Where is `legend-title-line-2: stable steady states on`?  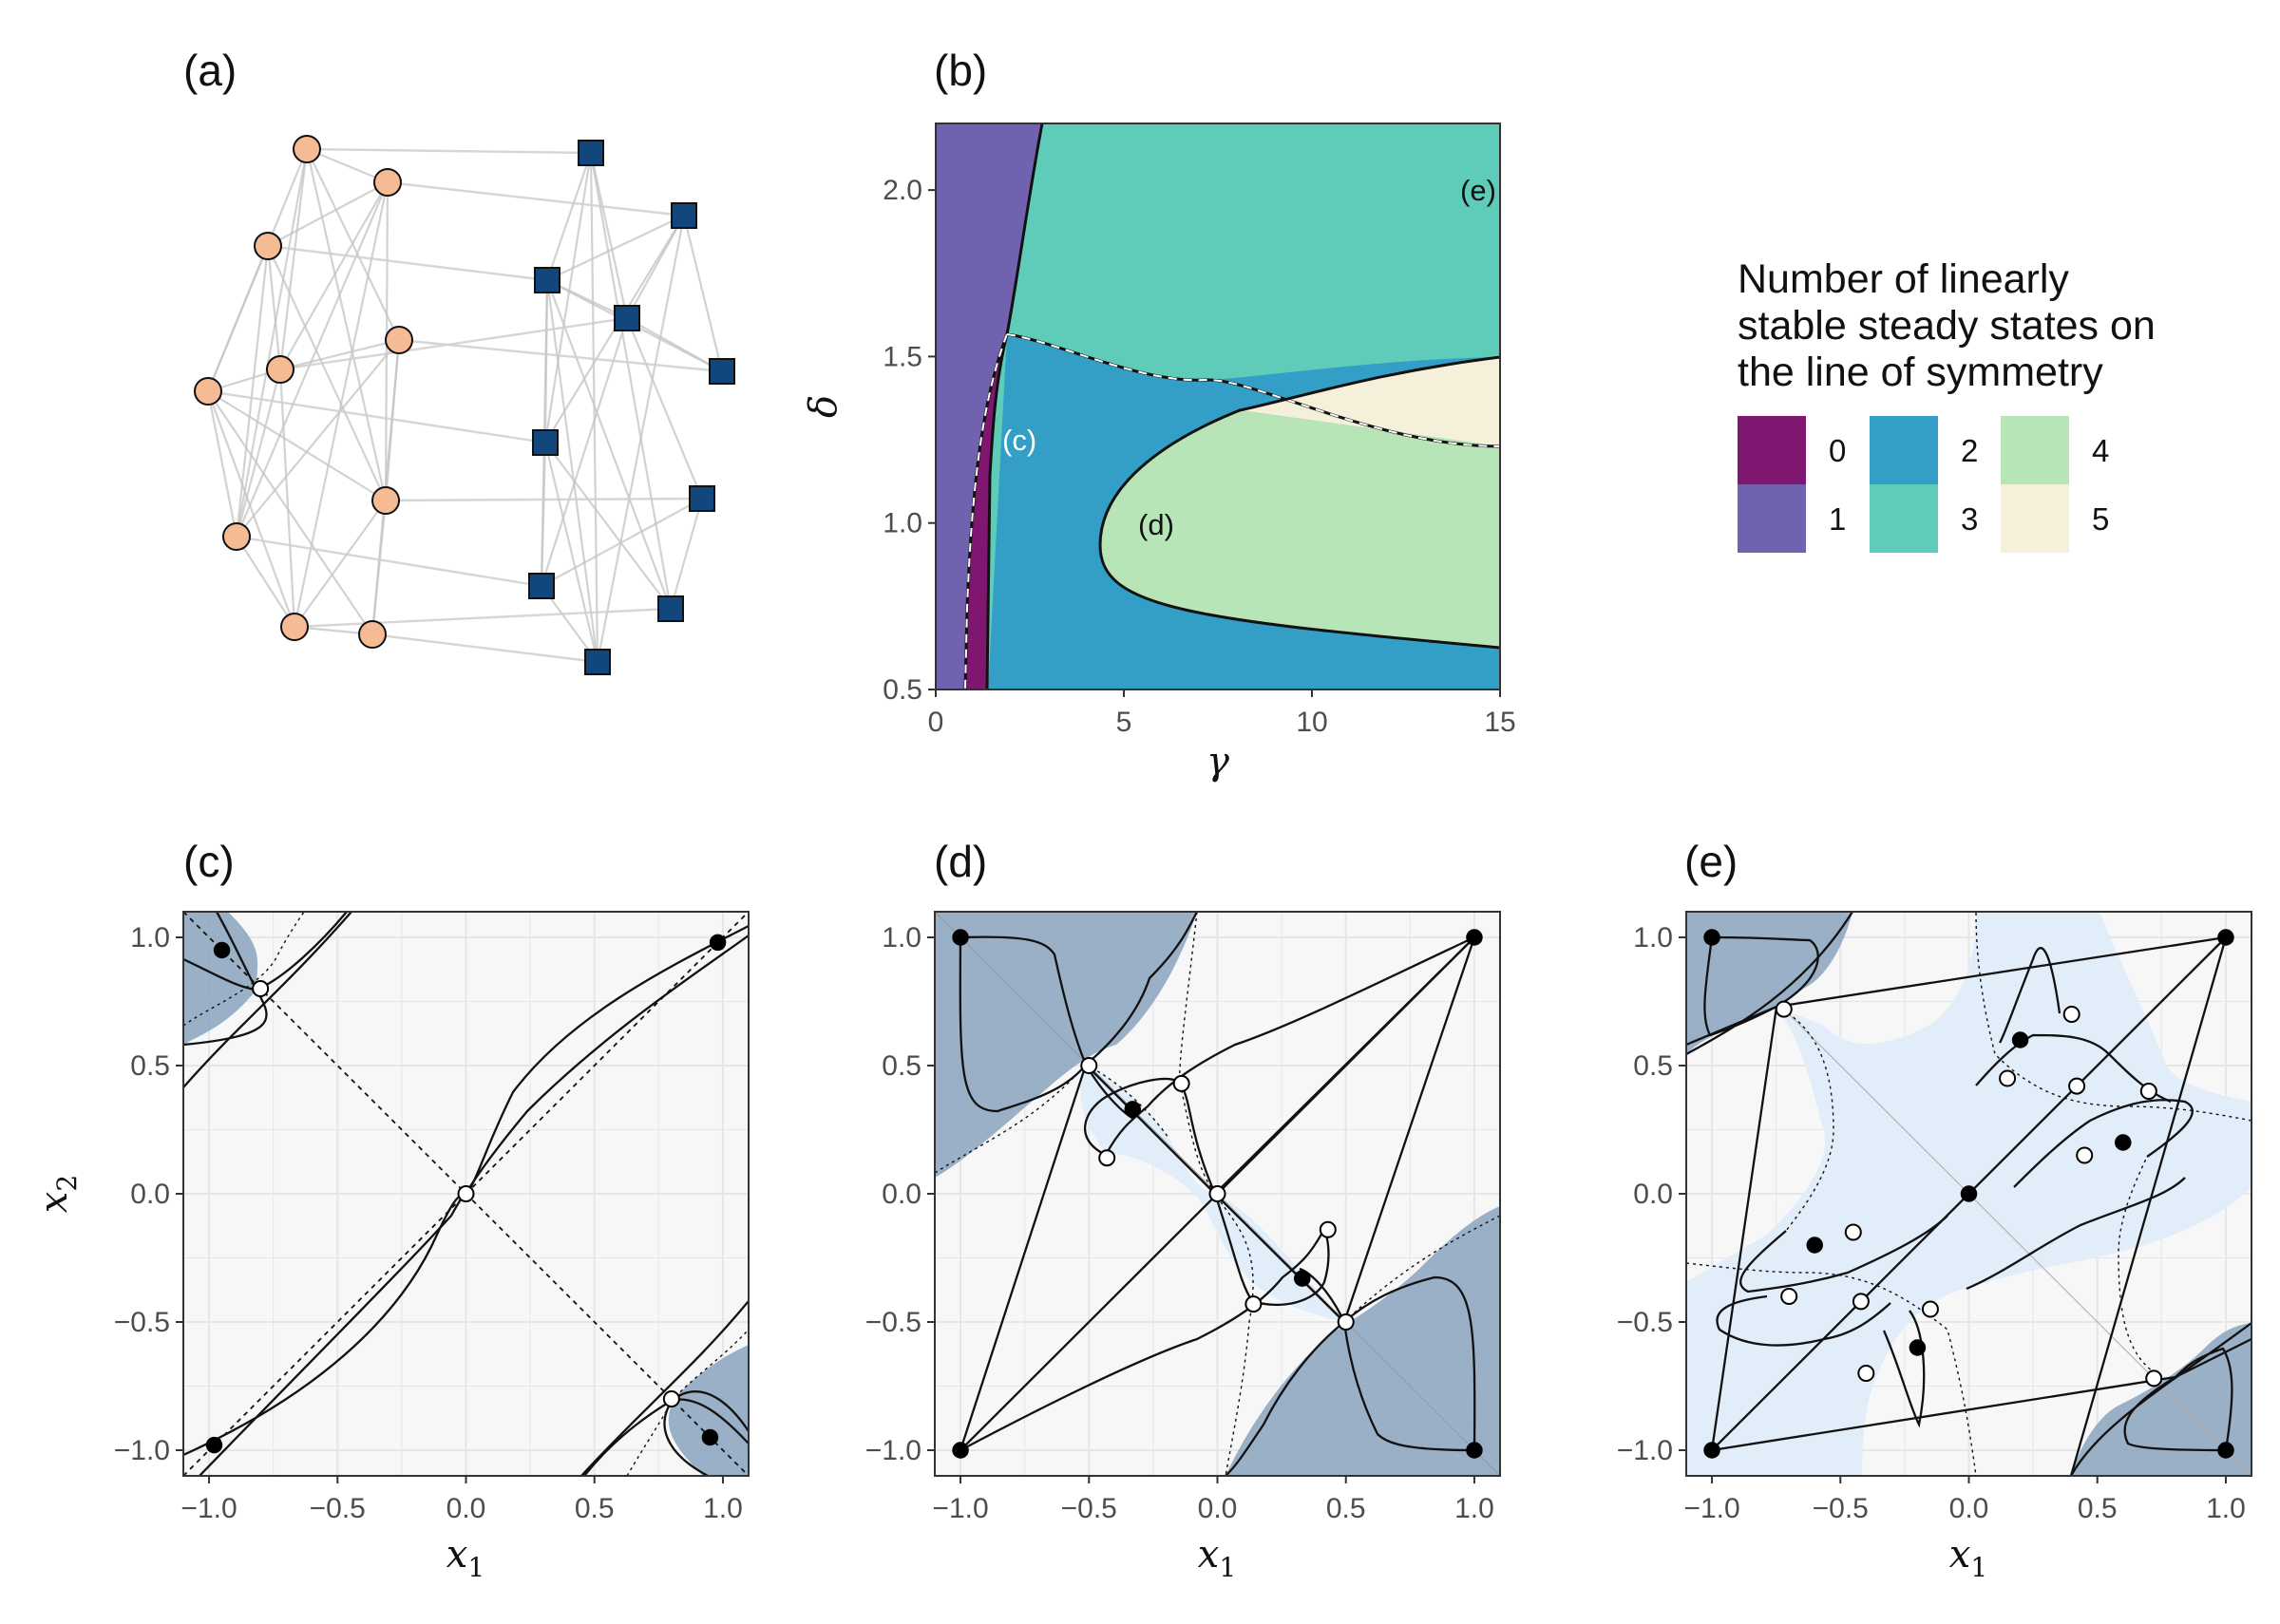 legend-title-line-2: stable steady states on is located at coordinates (1947, 326).